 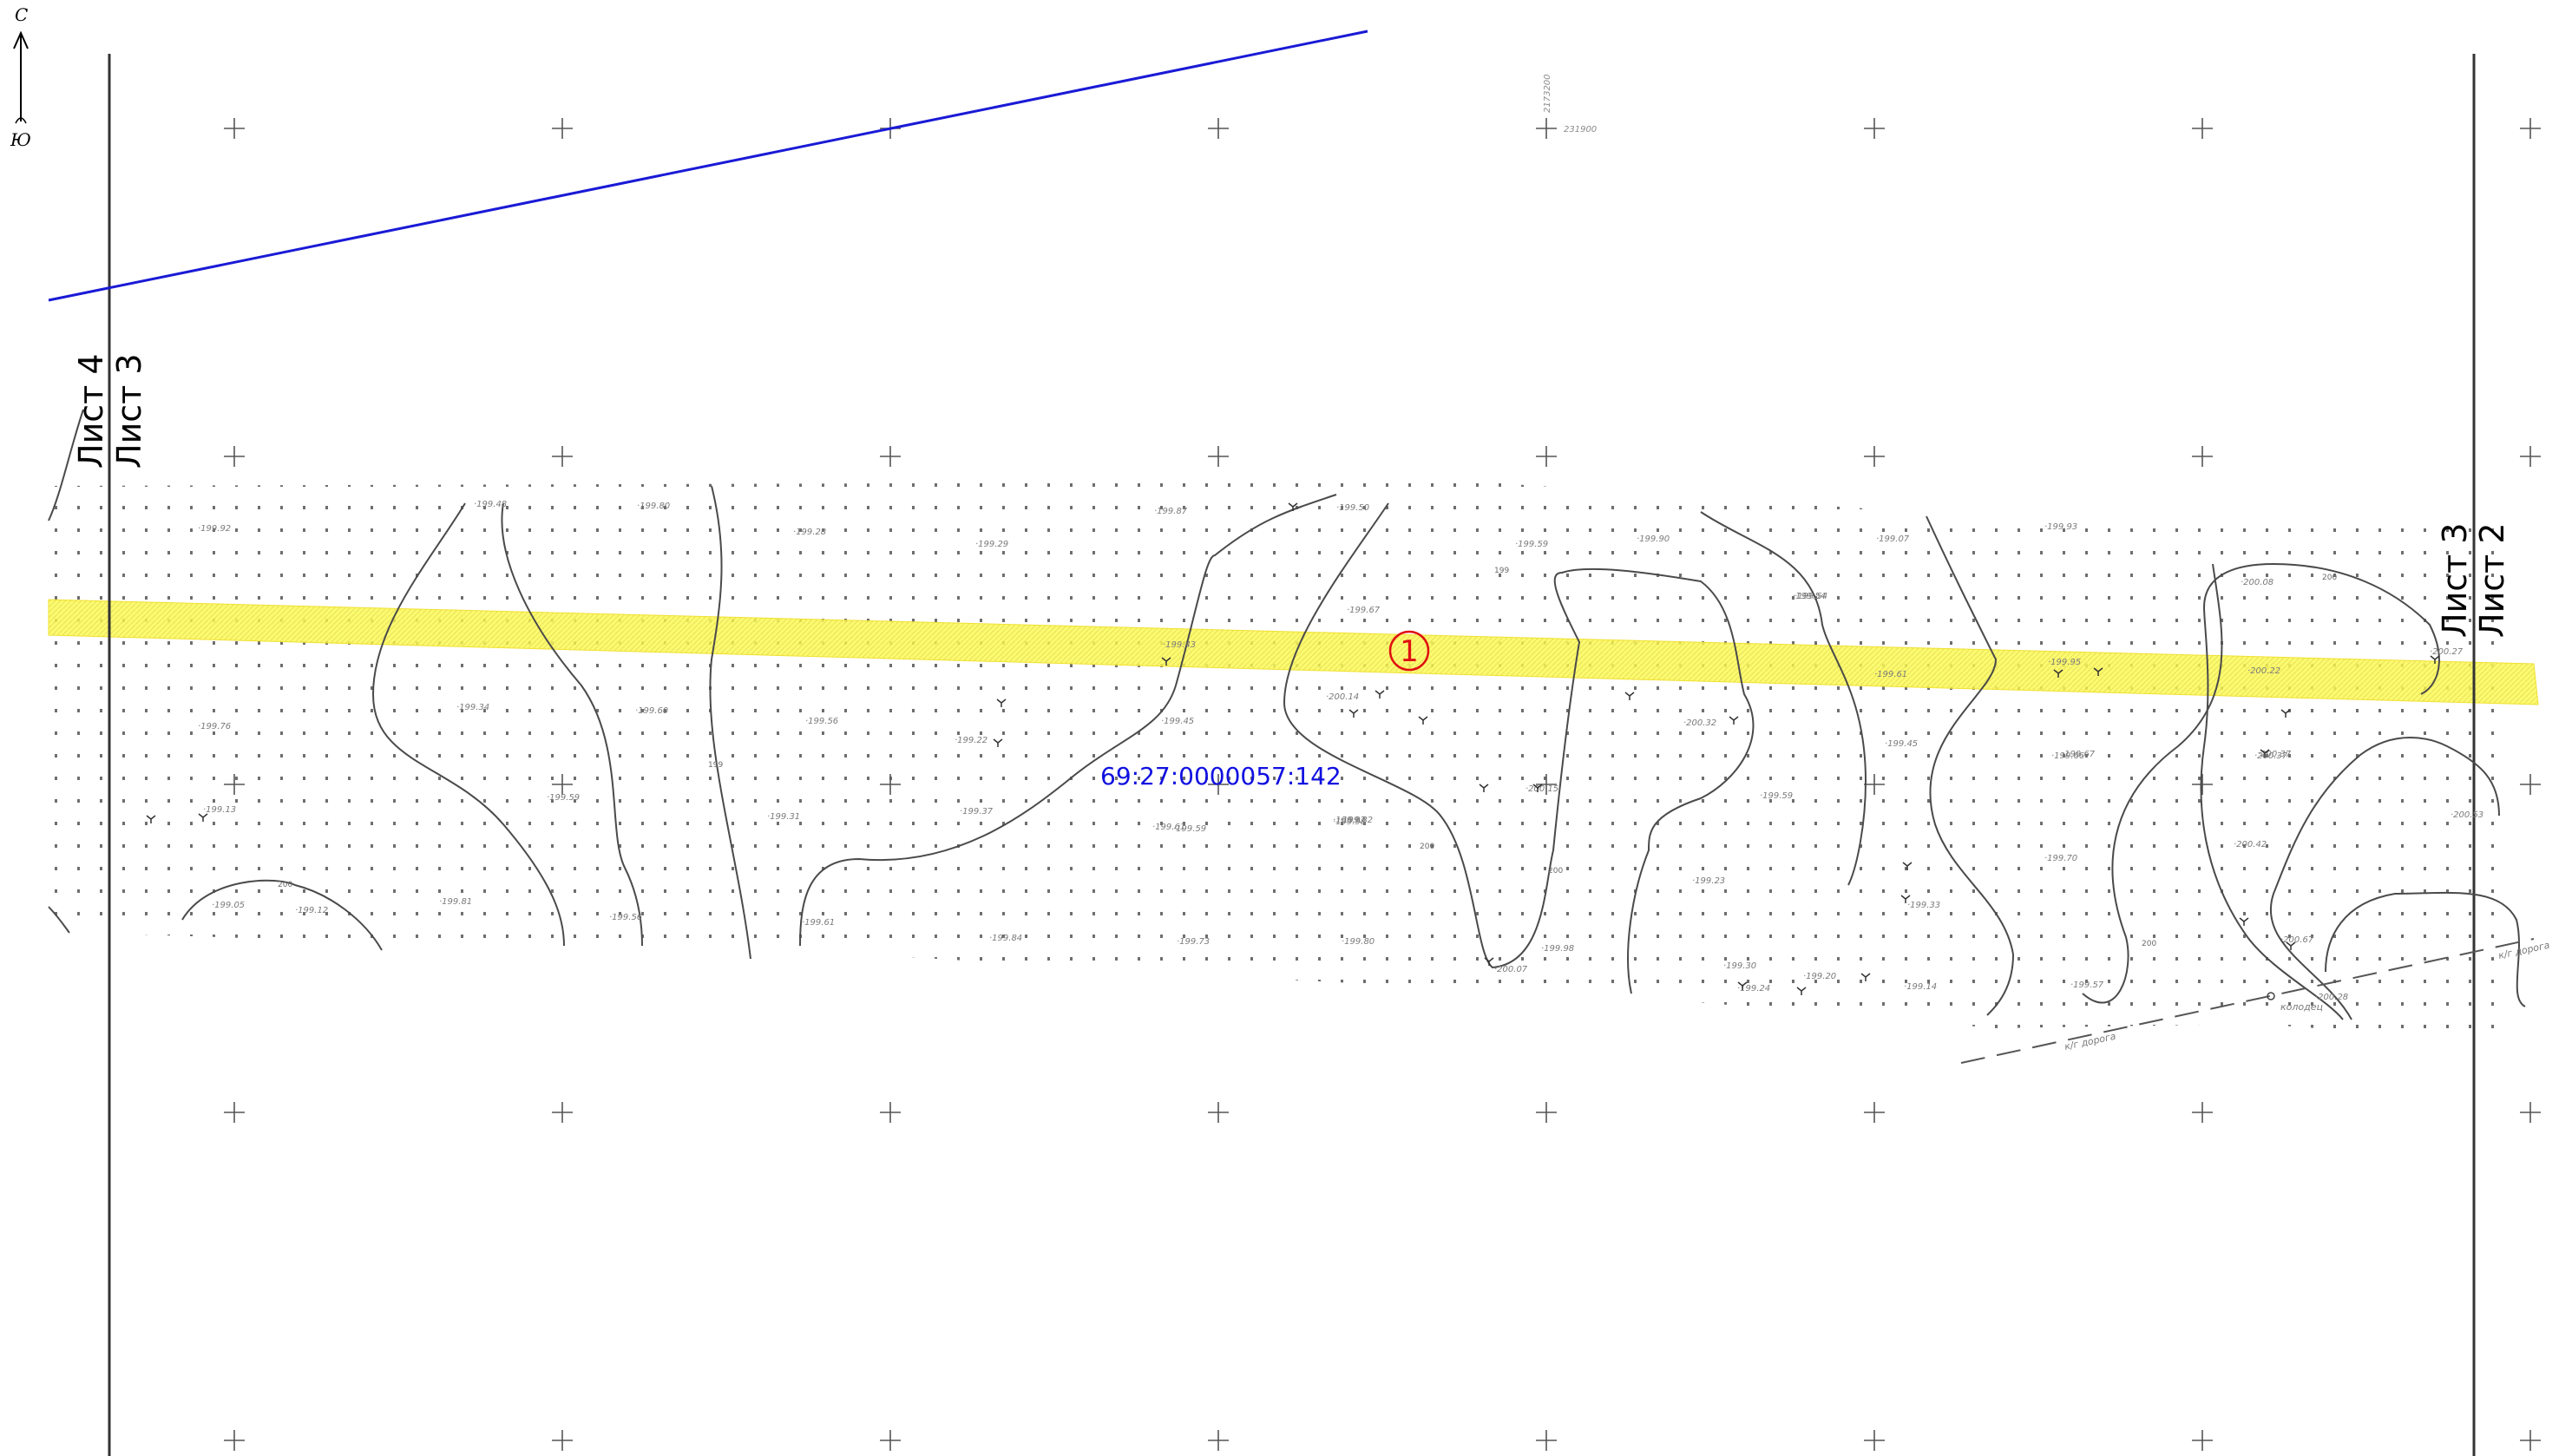 What do you see at coordinates (311, 910) in the screenshot?
I see `elevation-label: ·199.12` at bounding box center [311, 910].